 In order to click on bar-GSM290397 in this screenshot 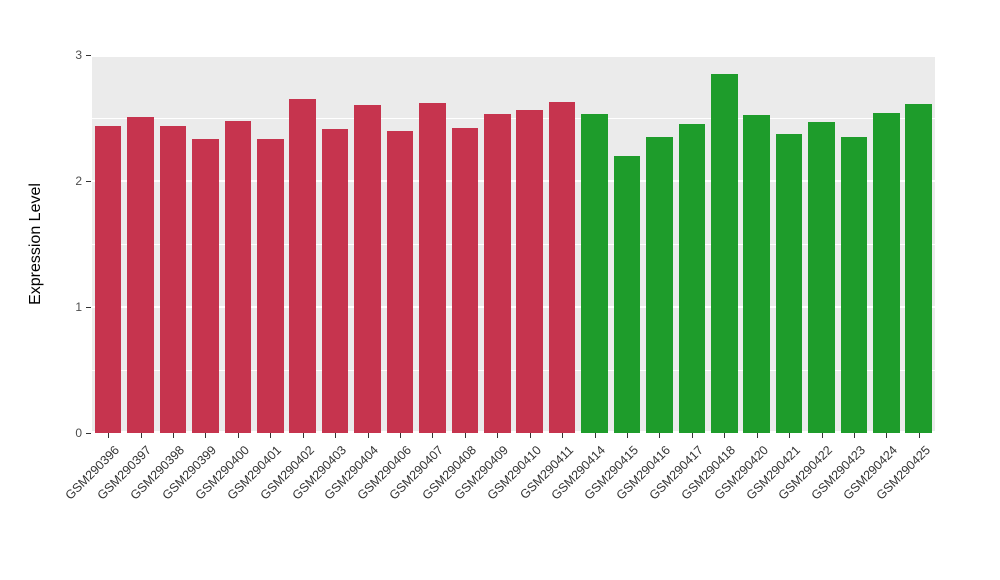, I will do `click(140, 274)`.